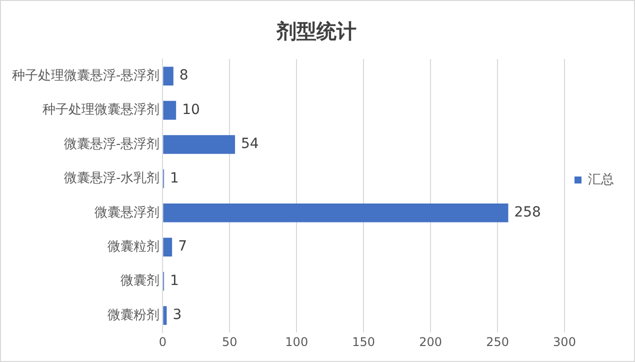  What do you see at coordinates (230, 341) in the screenshot?
I see `x-tick-label: 50` at bounding box center [230, 341].